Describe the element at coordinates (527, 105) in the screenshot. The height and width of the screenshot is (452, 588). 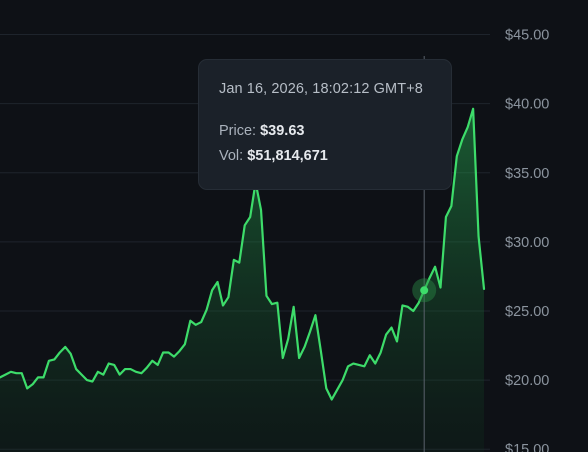
I see `y-tick-label: $40.00` at that location.